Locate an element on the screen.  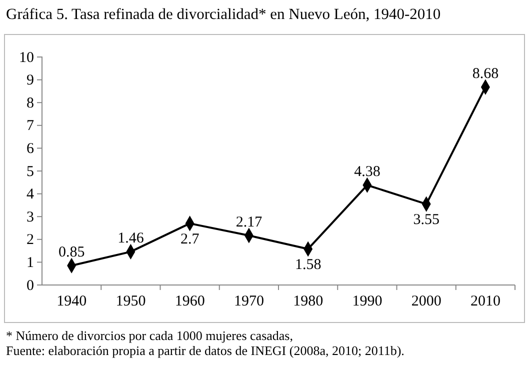
x-tick-label: 1950 is located at coordinates (131, 302).